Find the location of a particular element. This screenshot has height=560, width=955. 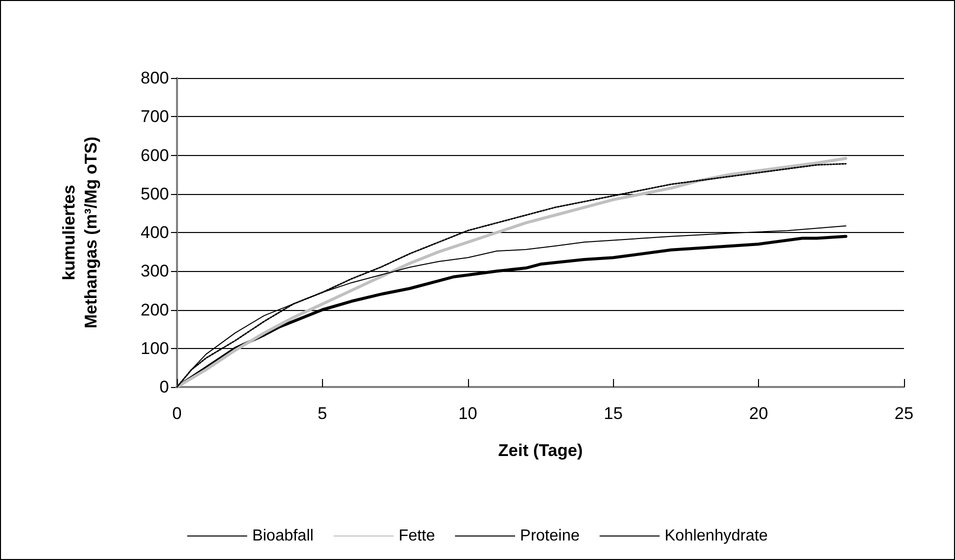

y-tick-label: 400 is located at coordinates (154, 232).